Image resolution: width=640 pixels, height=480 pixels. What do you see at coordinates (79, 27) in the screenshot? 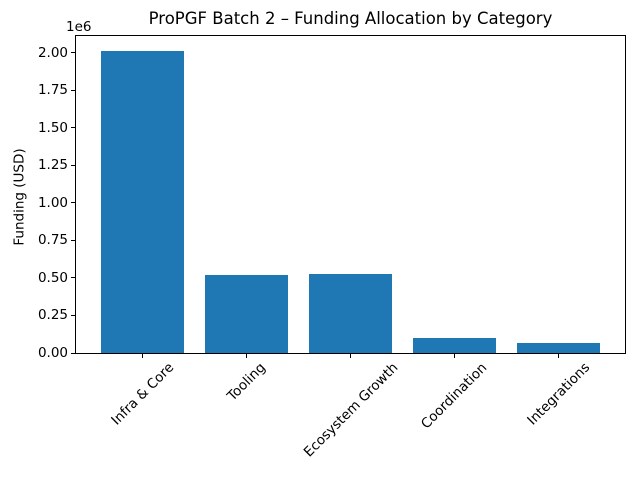
I see `y-axis-offset-text: 1e6` at bounding box center [79, 27].